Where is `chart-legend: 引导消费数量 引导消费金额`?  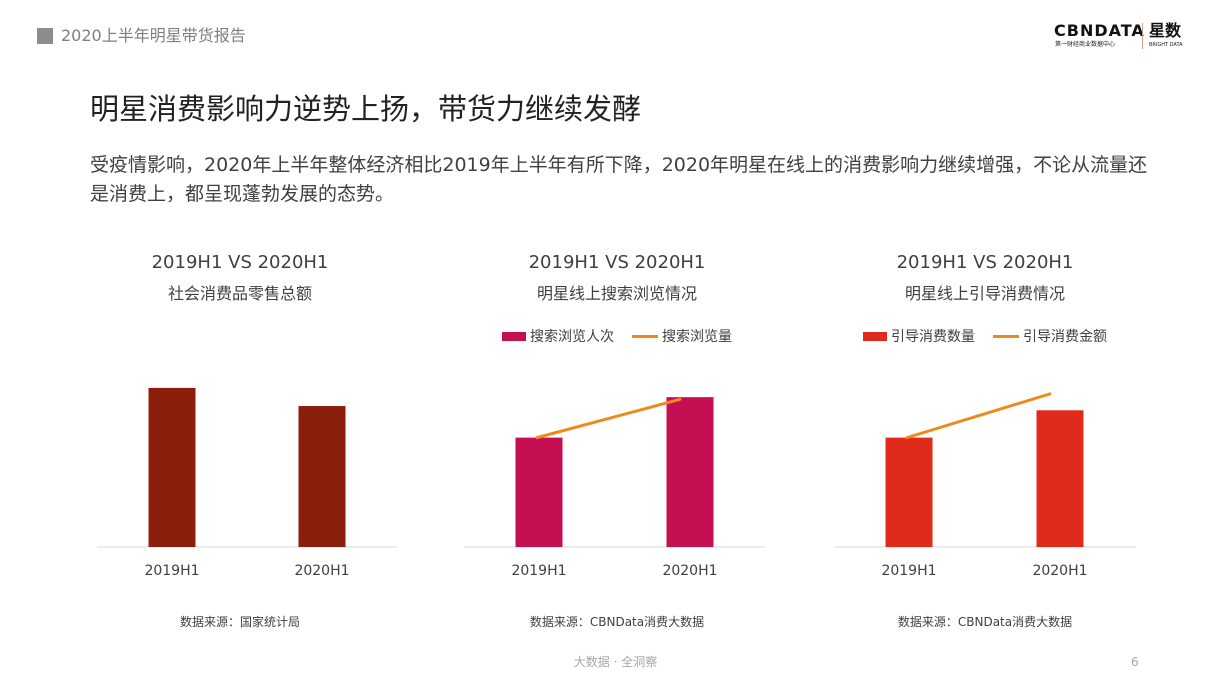
chart-legend: 引导消费数量 引导消费金额 is located at coordinates (985, 336).